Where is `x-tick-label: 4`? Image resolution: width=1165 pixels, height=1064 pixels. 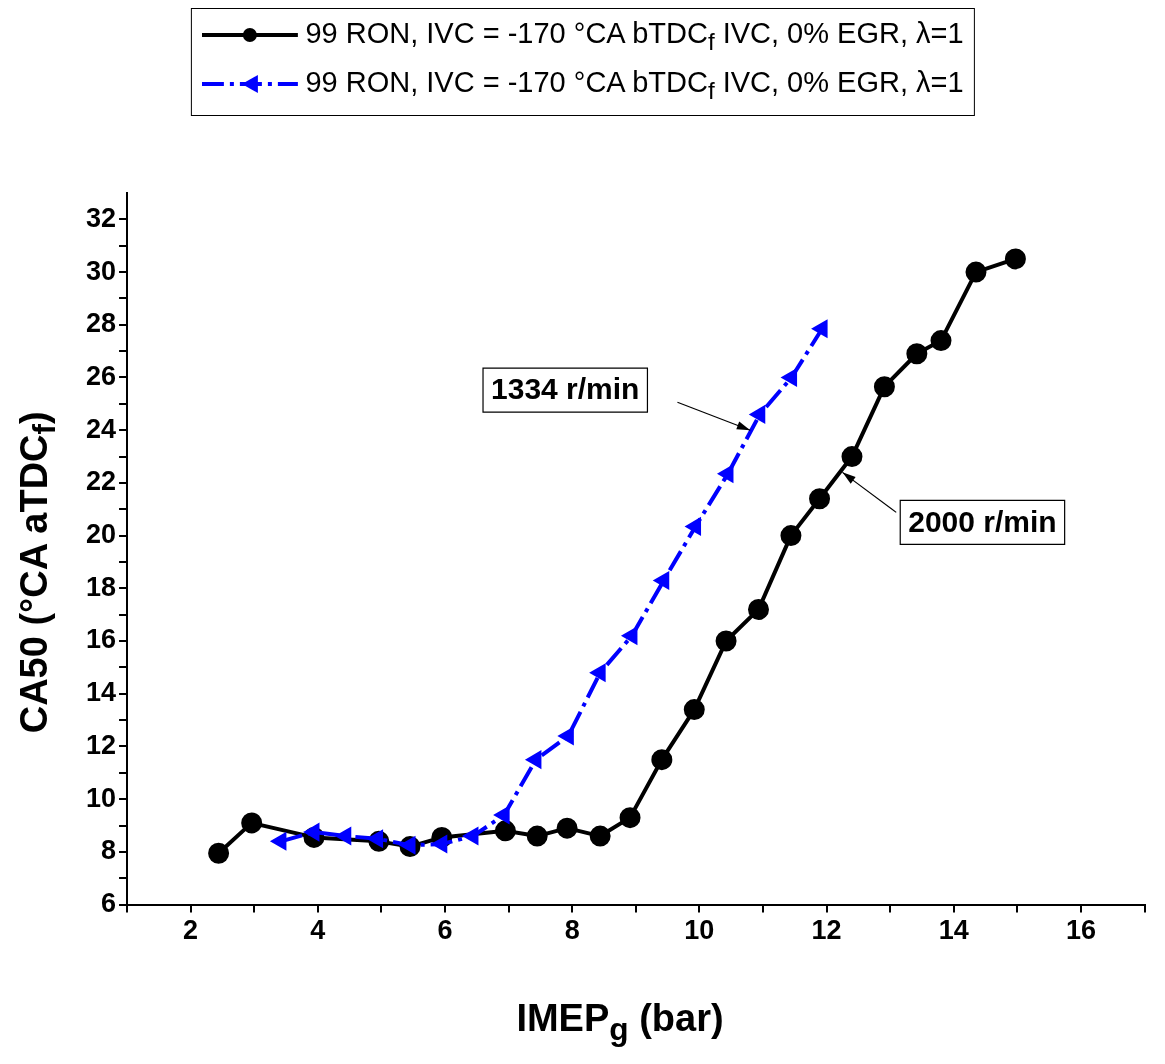
x-tick-label: 4 is located at coordinates (318, 930).